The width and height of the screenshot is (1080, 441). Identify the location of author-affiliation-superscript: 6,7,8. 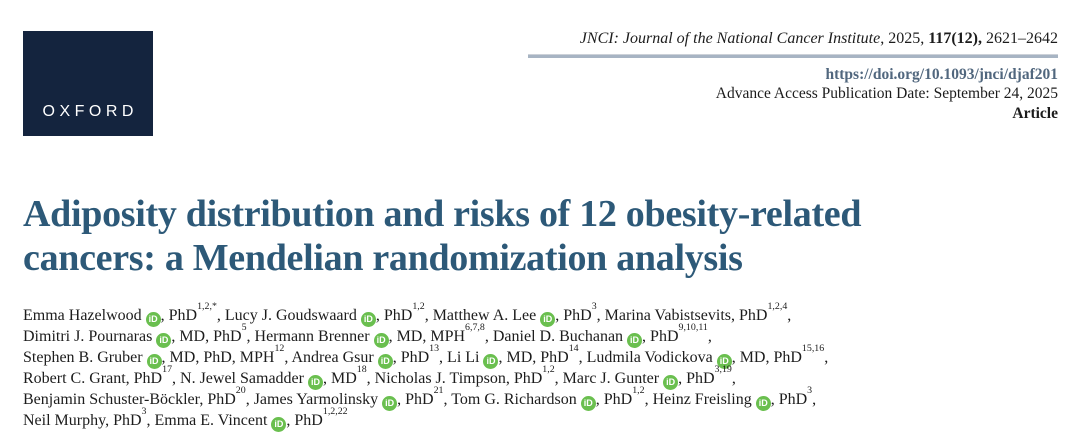
(475, 328).